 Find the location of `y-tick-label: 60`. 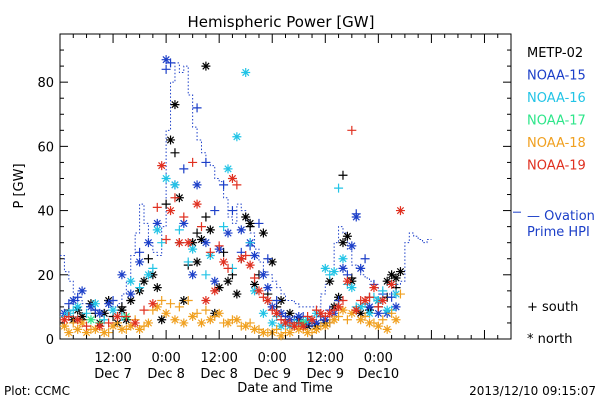

y-tick-label: 60 is located at coordinates (45, 147).